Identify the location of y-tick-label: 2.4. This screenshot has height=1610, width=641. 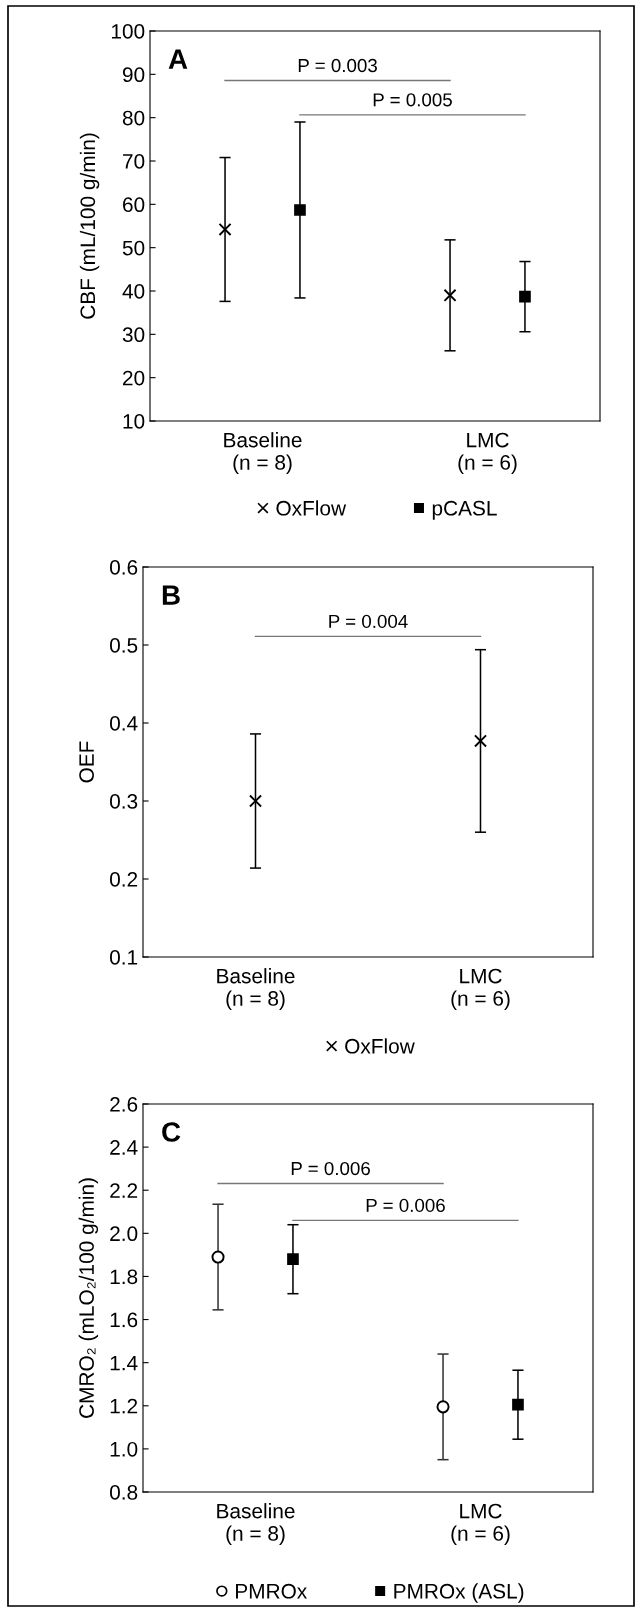
(124, 1147).